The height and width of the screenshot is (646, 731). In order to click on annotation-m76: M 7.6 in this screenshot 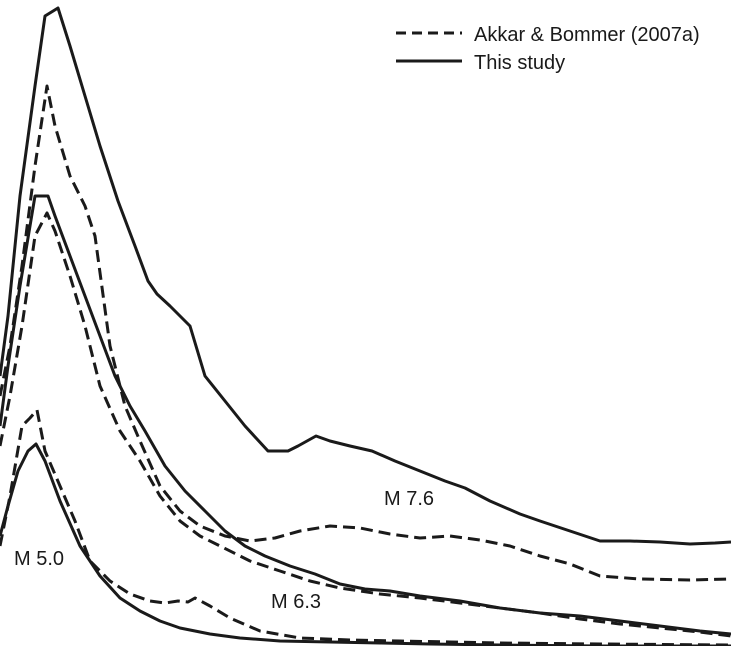, I will do `click(409, 499)`.